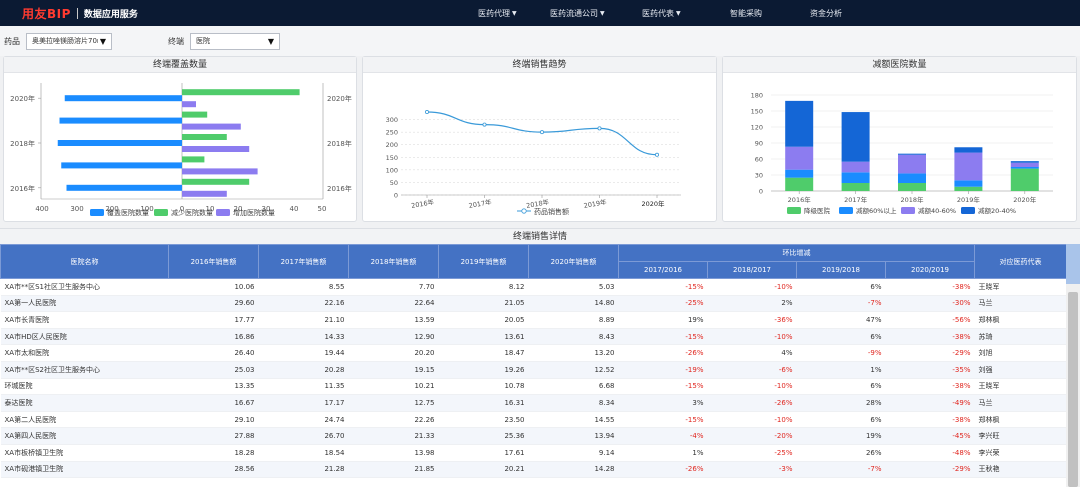 The image size is (1080, 487). Describe the element at coordinates (752, 270) in the screenshot. I see `col-header-yoy-2018: 2018/2017` at that location.